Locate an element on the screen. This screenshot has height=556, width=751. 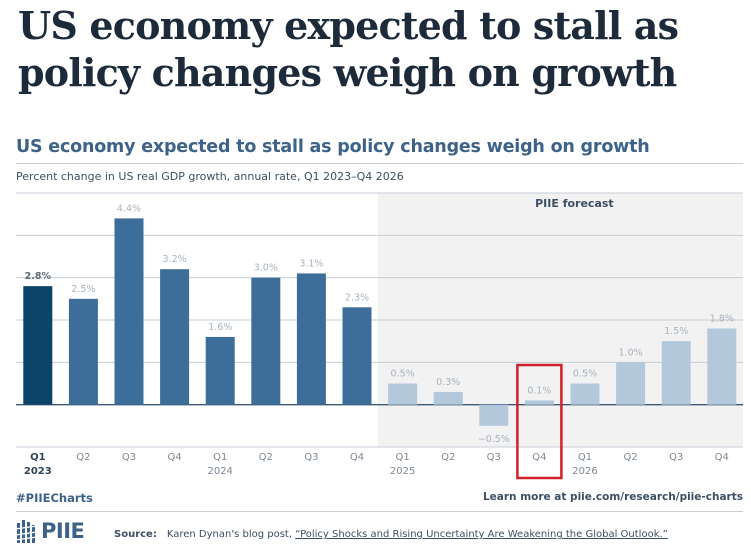
source-label: Source: is located at coordinates (135, 534).